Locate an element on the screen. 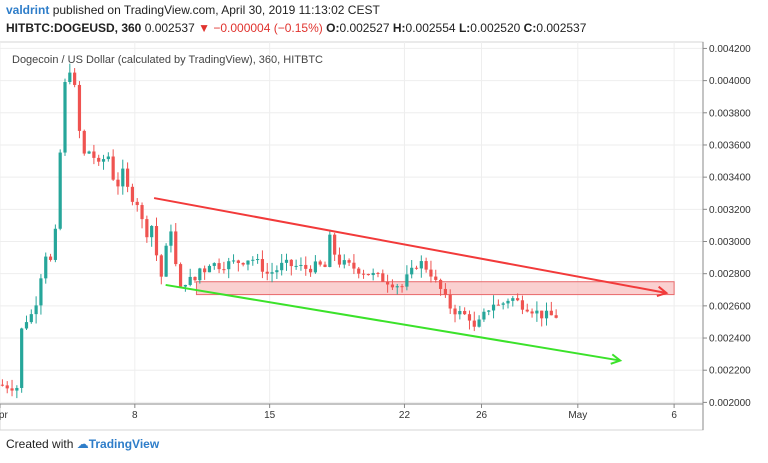  y-tick-label: 0.004000 is located at coordinates (730, 81).